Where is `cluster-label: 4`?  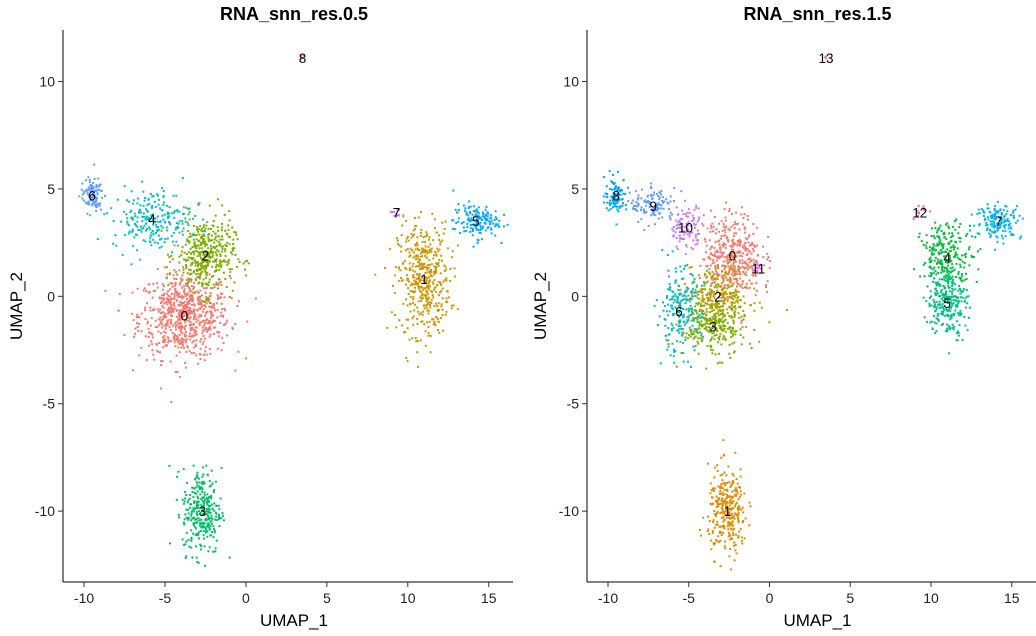
cluster-label: 4 is located at coordinates (947, 258).